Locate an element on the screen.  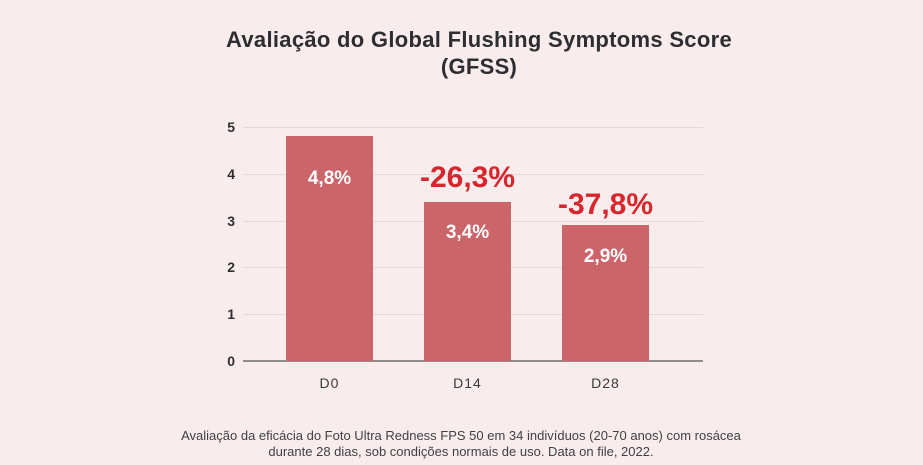
y-tick-label-2: 2 is located at coordinates (231, 267).